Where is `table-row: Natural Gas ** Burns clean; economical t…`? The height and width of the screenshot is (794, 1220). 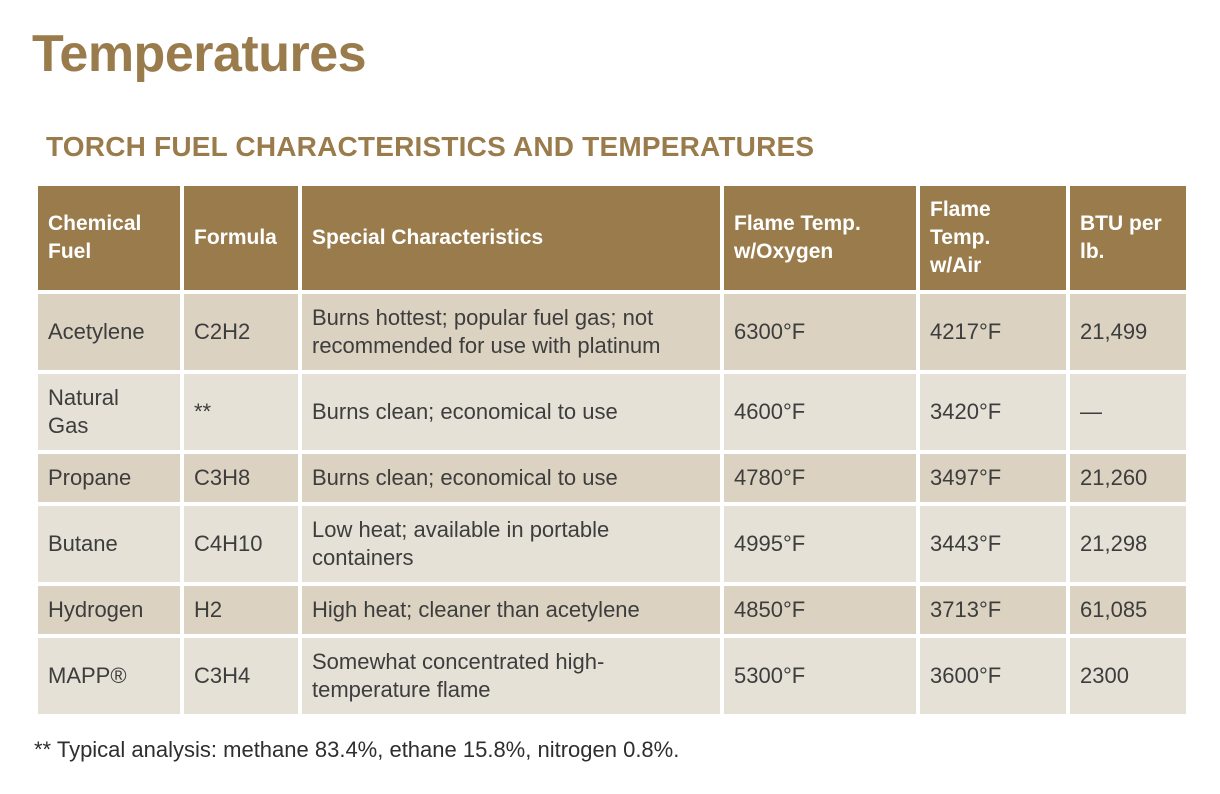 table-row: Natural Gas ** Burns clean; economical t… is located at coordinates (612, 412).